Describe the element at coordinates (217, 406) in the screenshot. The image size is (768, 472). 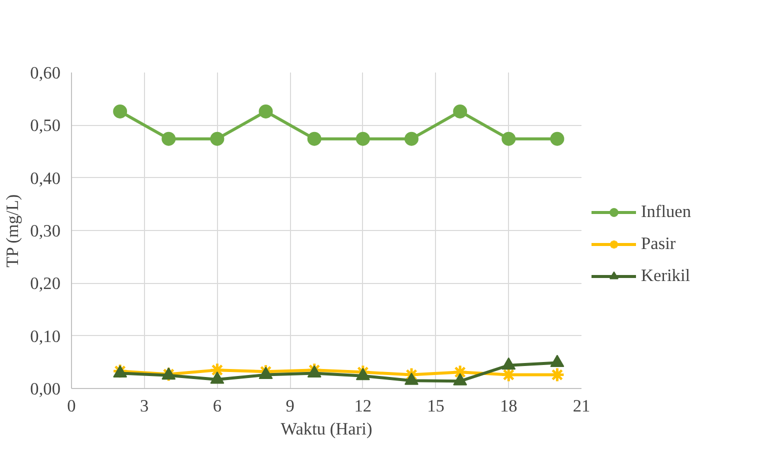
I see `x-tick-label: 6` at that location.